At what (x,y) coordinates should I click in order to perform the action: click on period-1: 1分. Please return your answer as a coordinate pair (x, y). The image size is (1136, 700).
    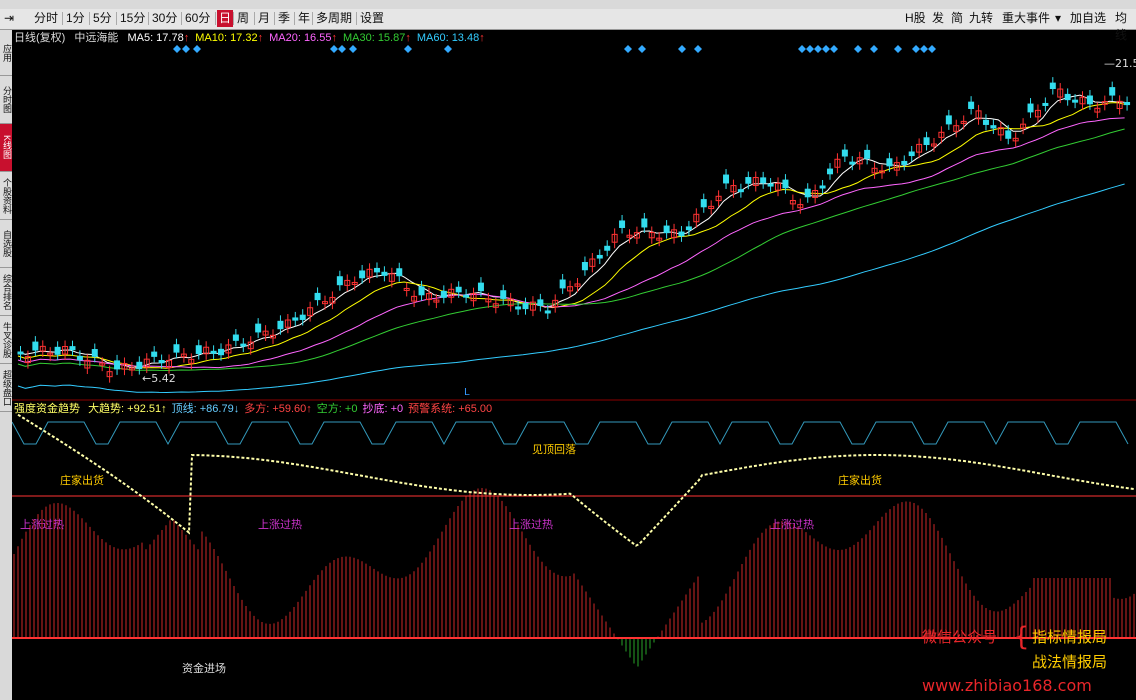
    Looking at the image, I should click on (75, 18).